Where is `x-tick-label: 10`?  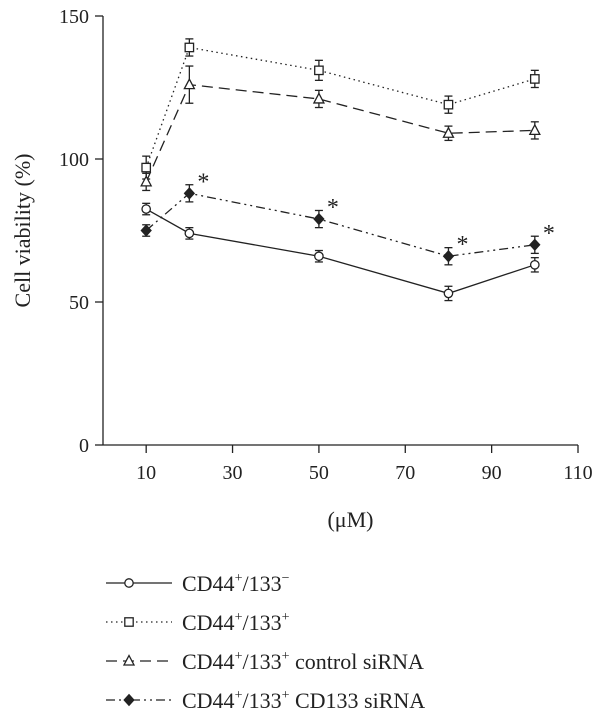 x-tick-label: 10 is located at coordinates (146, 473).